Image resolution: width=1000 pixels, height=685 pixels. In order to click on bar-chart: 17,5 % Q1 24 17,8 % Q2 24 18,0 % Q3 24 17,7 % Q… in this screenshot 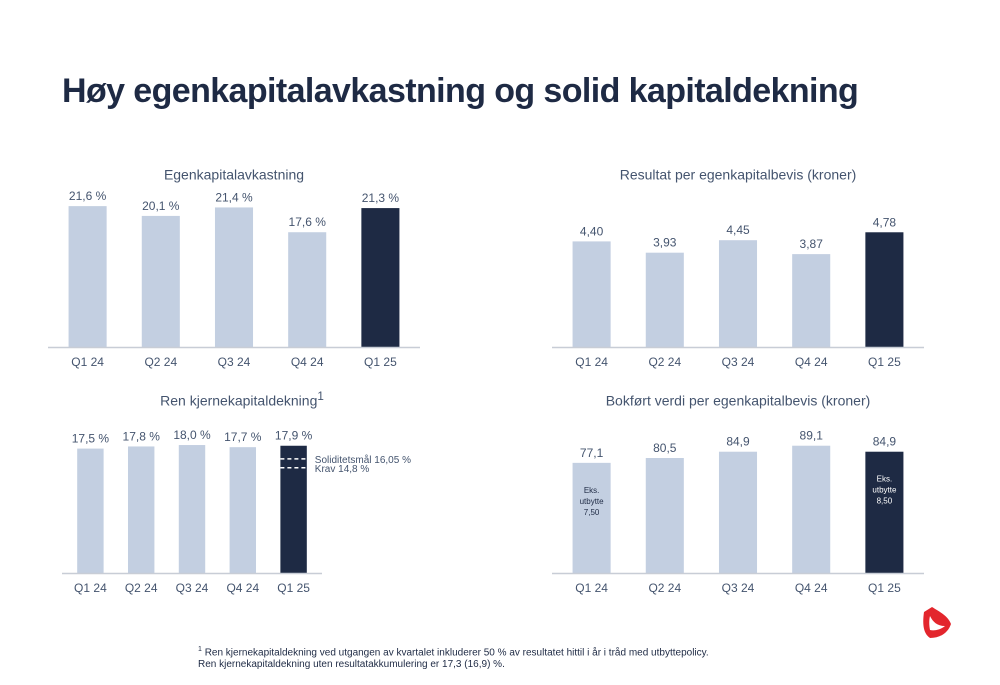, I will do `click(236, 511)`.